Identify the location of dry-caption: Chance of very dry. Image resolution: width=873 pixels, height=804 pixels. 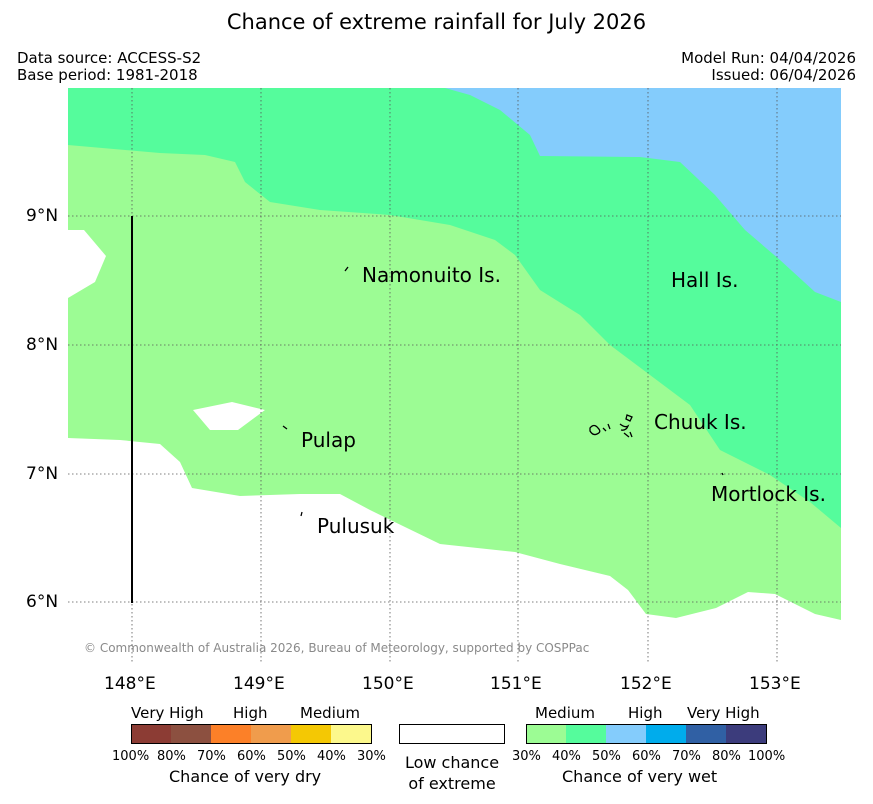
(245, 776).